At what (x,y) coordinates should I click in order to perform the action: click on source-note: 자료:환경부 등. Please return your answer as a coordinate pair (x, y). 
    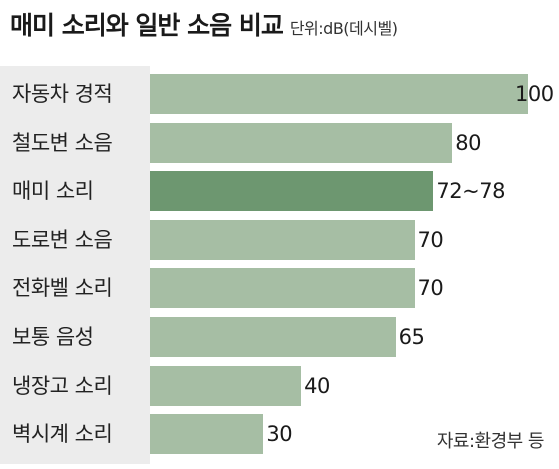
    Looking at the image, I should click on (490, 441).